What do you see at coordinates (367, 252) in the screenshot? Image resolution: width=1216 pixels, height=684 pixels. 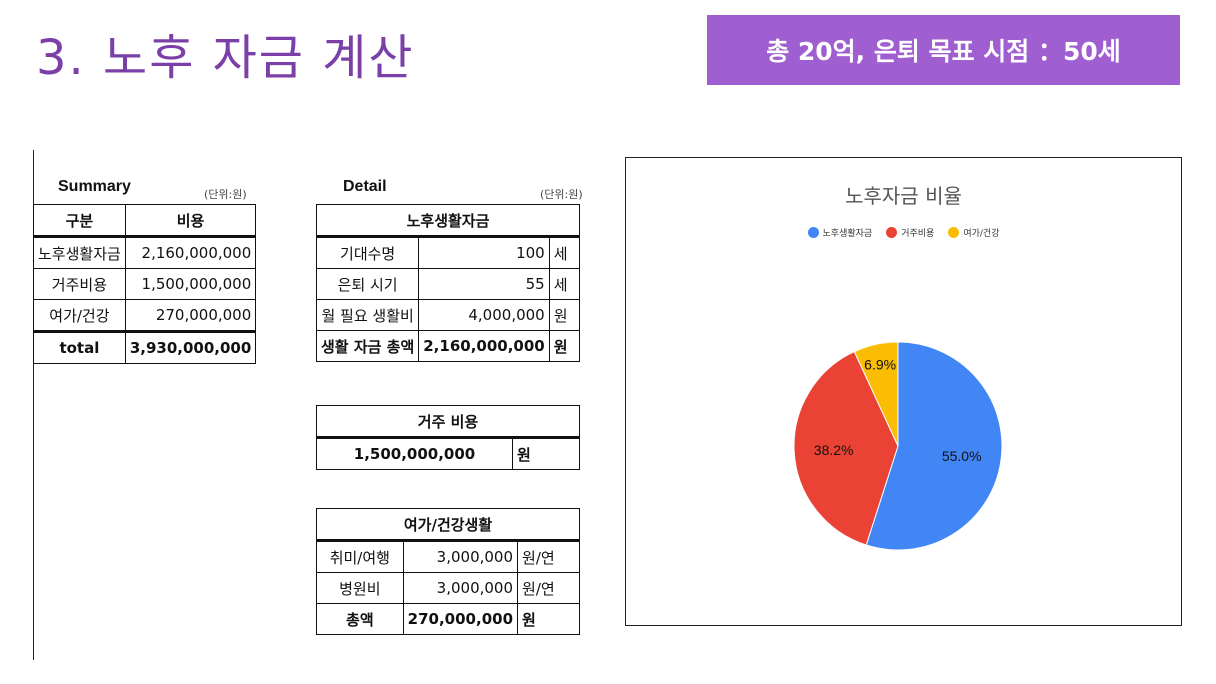 I see `living-row-name: 기대수명` at bounding box center [367, 252].